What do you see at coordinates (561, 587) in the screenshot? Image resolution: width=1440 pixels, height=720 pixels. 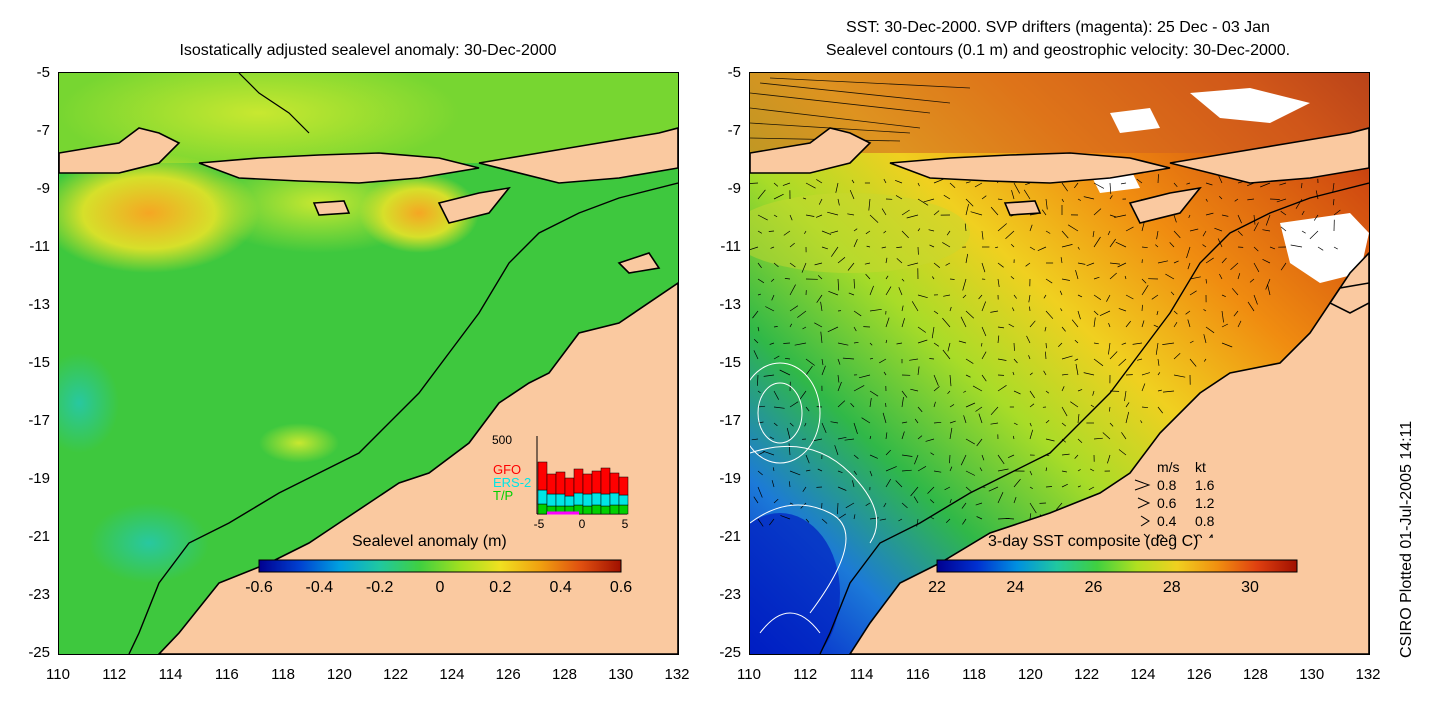 I see `colorbar-tick-label: 0.4` at bounding box center [561, 587].